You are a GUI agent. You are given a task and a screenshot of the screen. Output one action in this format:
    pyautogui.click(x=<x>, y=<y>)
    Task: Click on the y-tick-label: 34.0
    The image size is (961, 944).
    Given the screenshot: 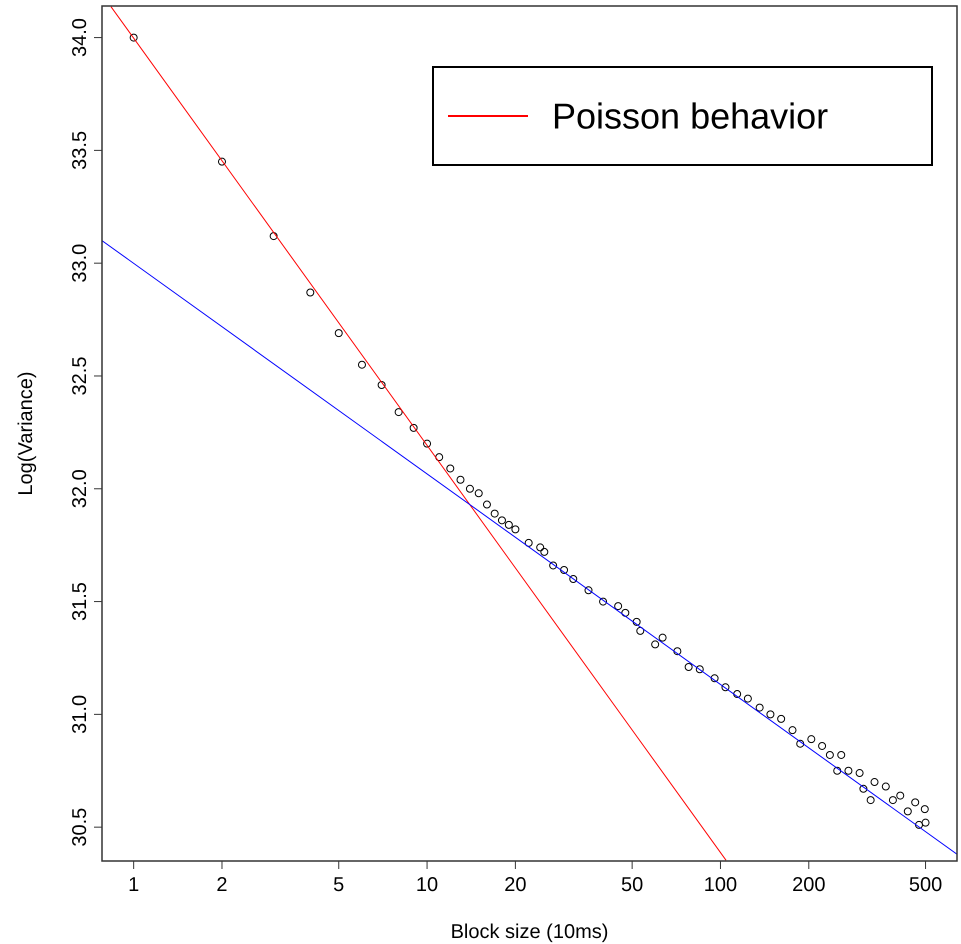 What is the action you would take?
    pyautogui.click(x=80, y=38)
    